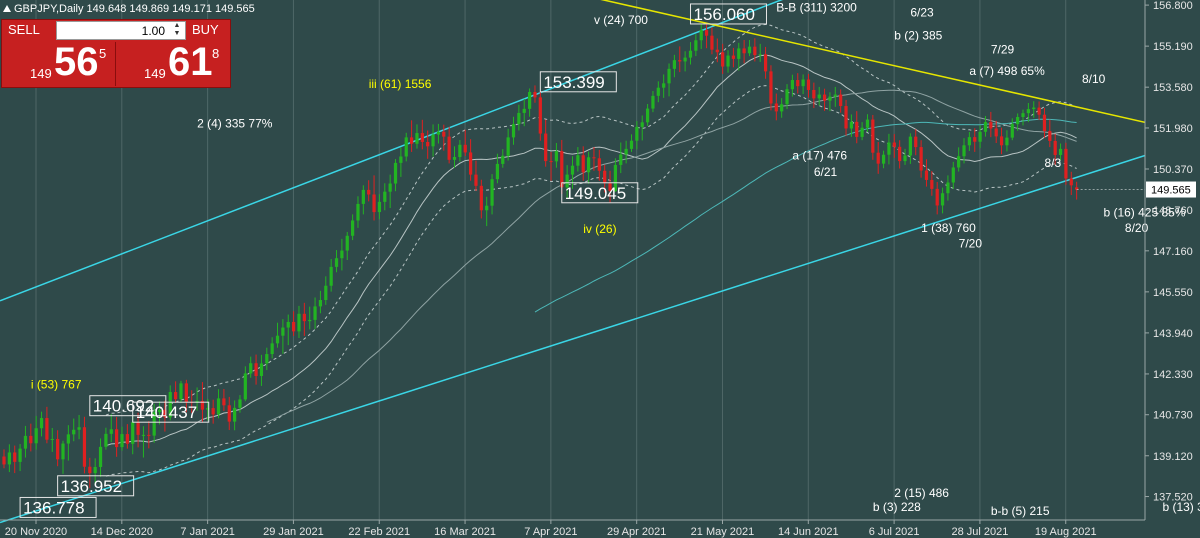 The image size is (1200, 538). What do you see at coordinates (41, 73) in the screenshot?
I see `sell-price-prefix: 149` at bounding box center [41, 73].